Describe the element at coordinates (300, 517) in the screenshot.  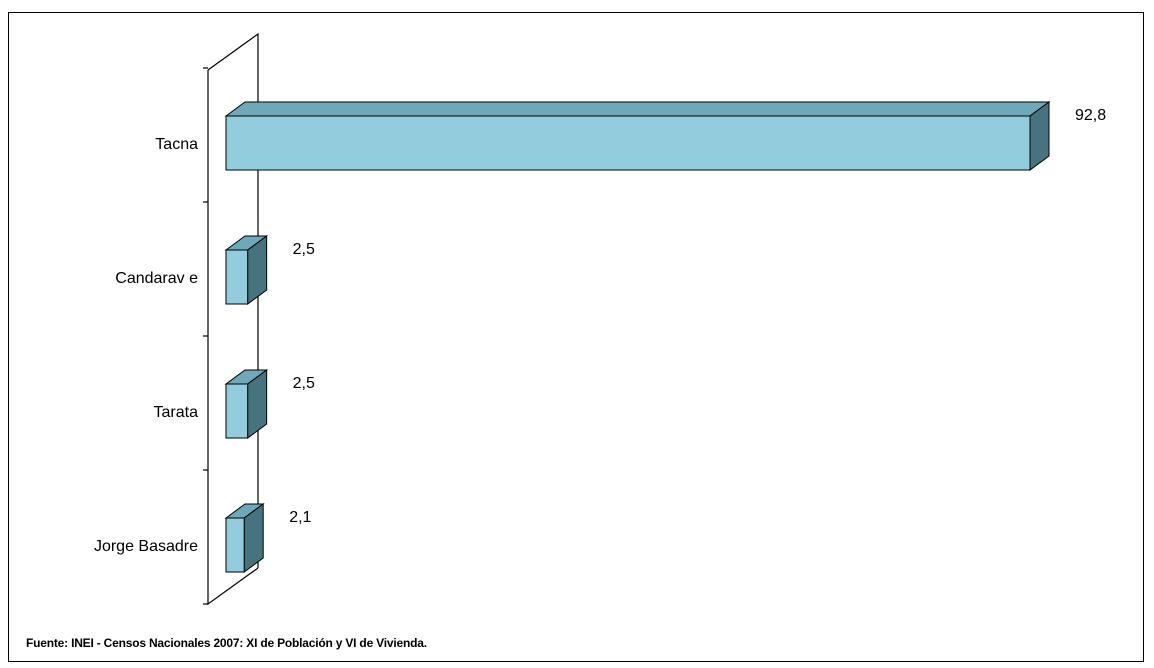
I see `data-label: 2,1` at that location.